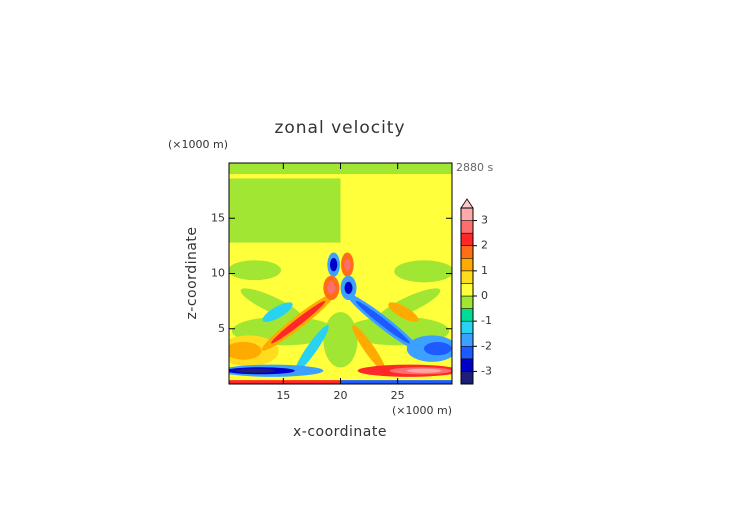  Describe the element at coordinates (484, 295) in the screenshot. I see `colorbar-tick-label: 0` at that location.